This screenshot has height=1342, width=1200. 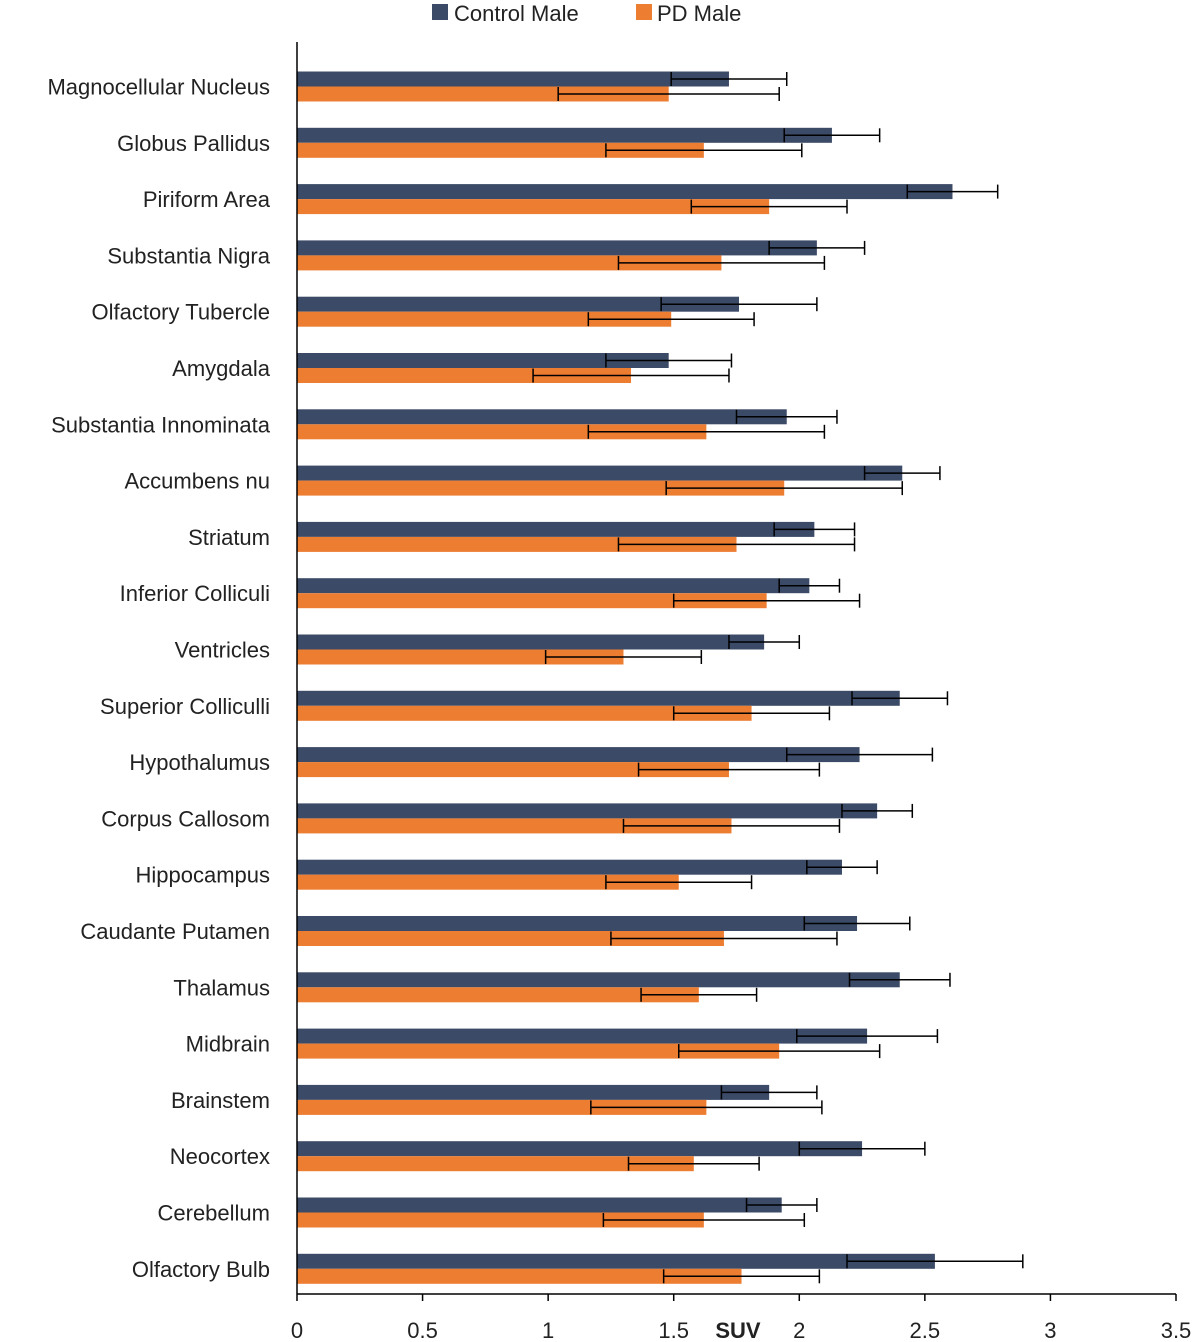 I want to click on bar-pd-male-olfactory-bulb, so click(x=519, y=1276).